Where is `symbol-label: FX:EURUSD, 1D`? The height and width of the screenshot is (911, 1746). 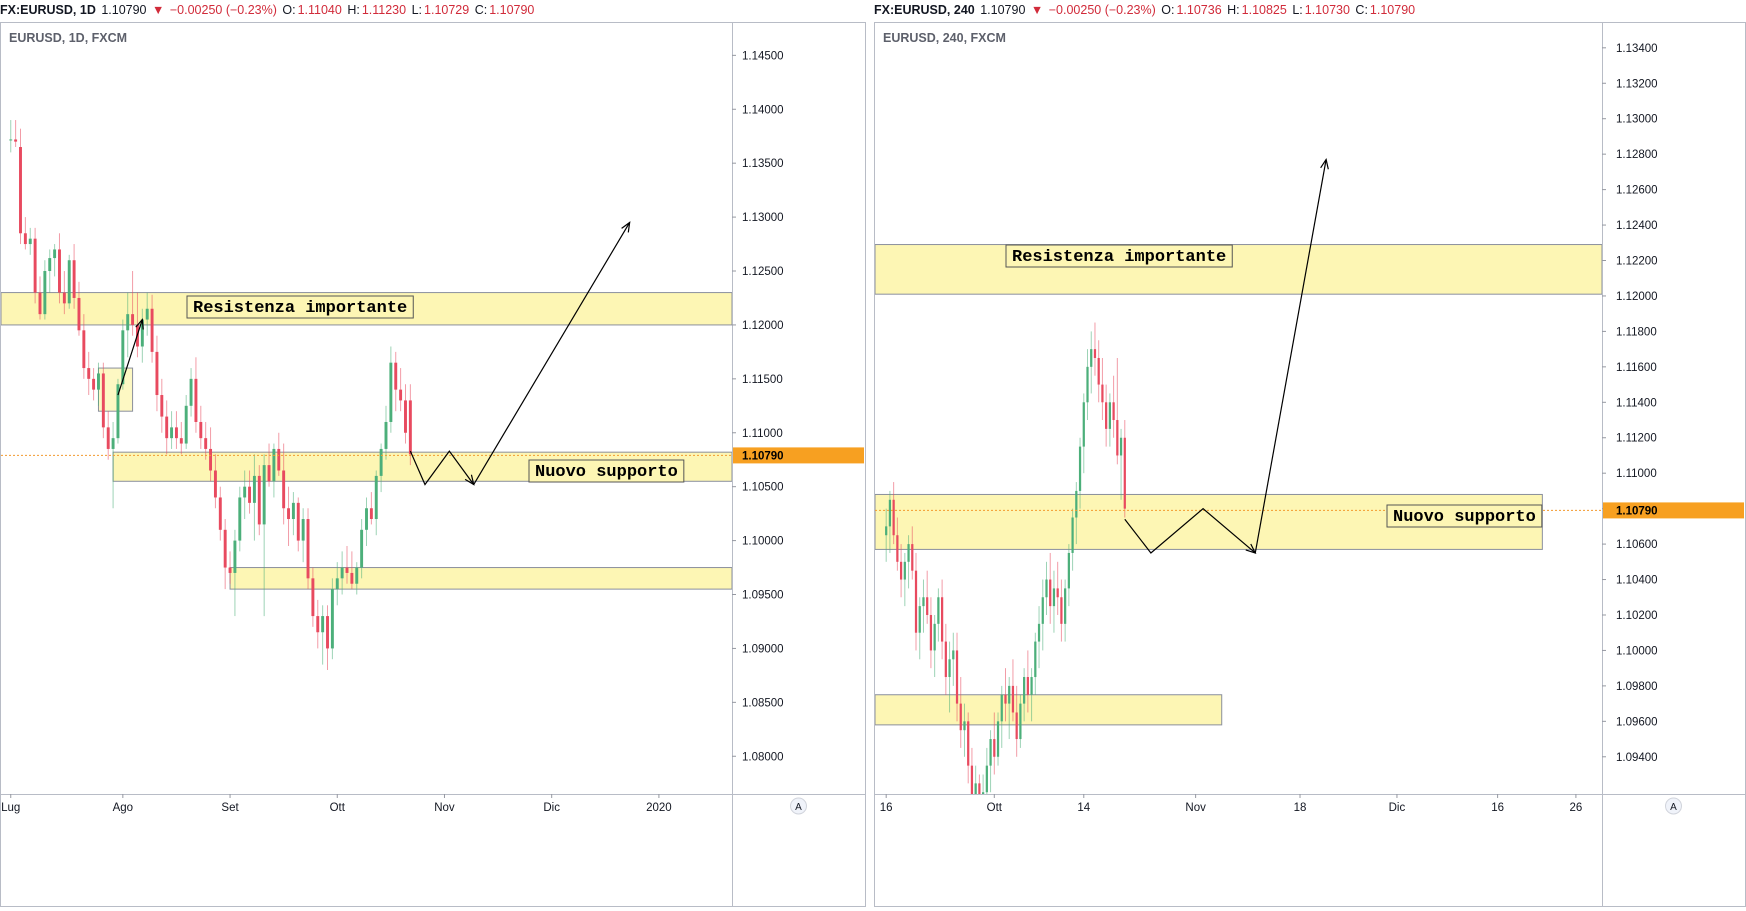
symbol-label: FX:EURUSD, 1D is located at coordinates (48, 10).